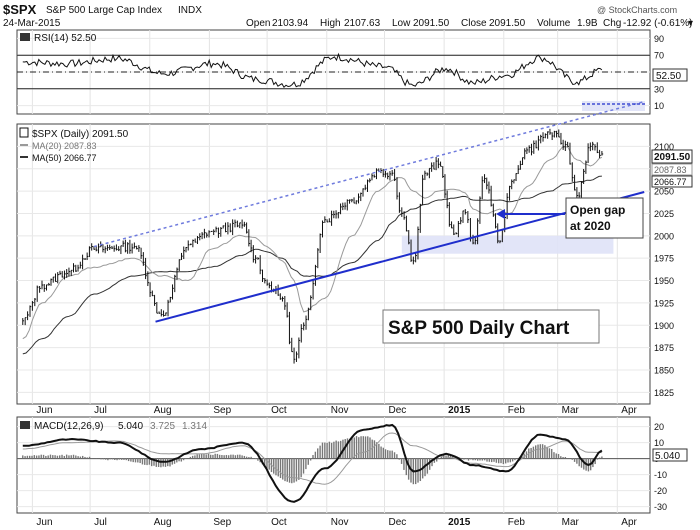  I want to click on chg-arrow-icon: ▾, so click(690, 23).